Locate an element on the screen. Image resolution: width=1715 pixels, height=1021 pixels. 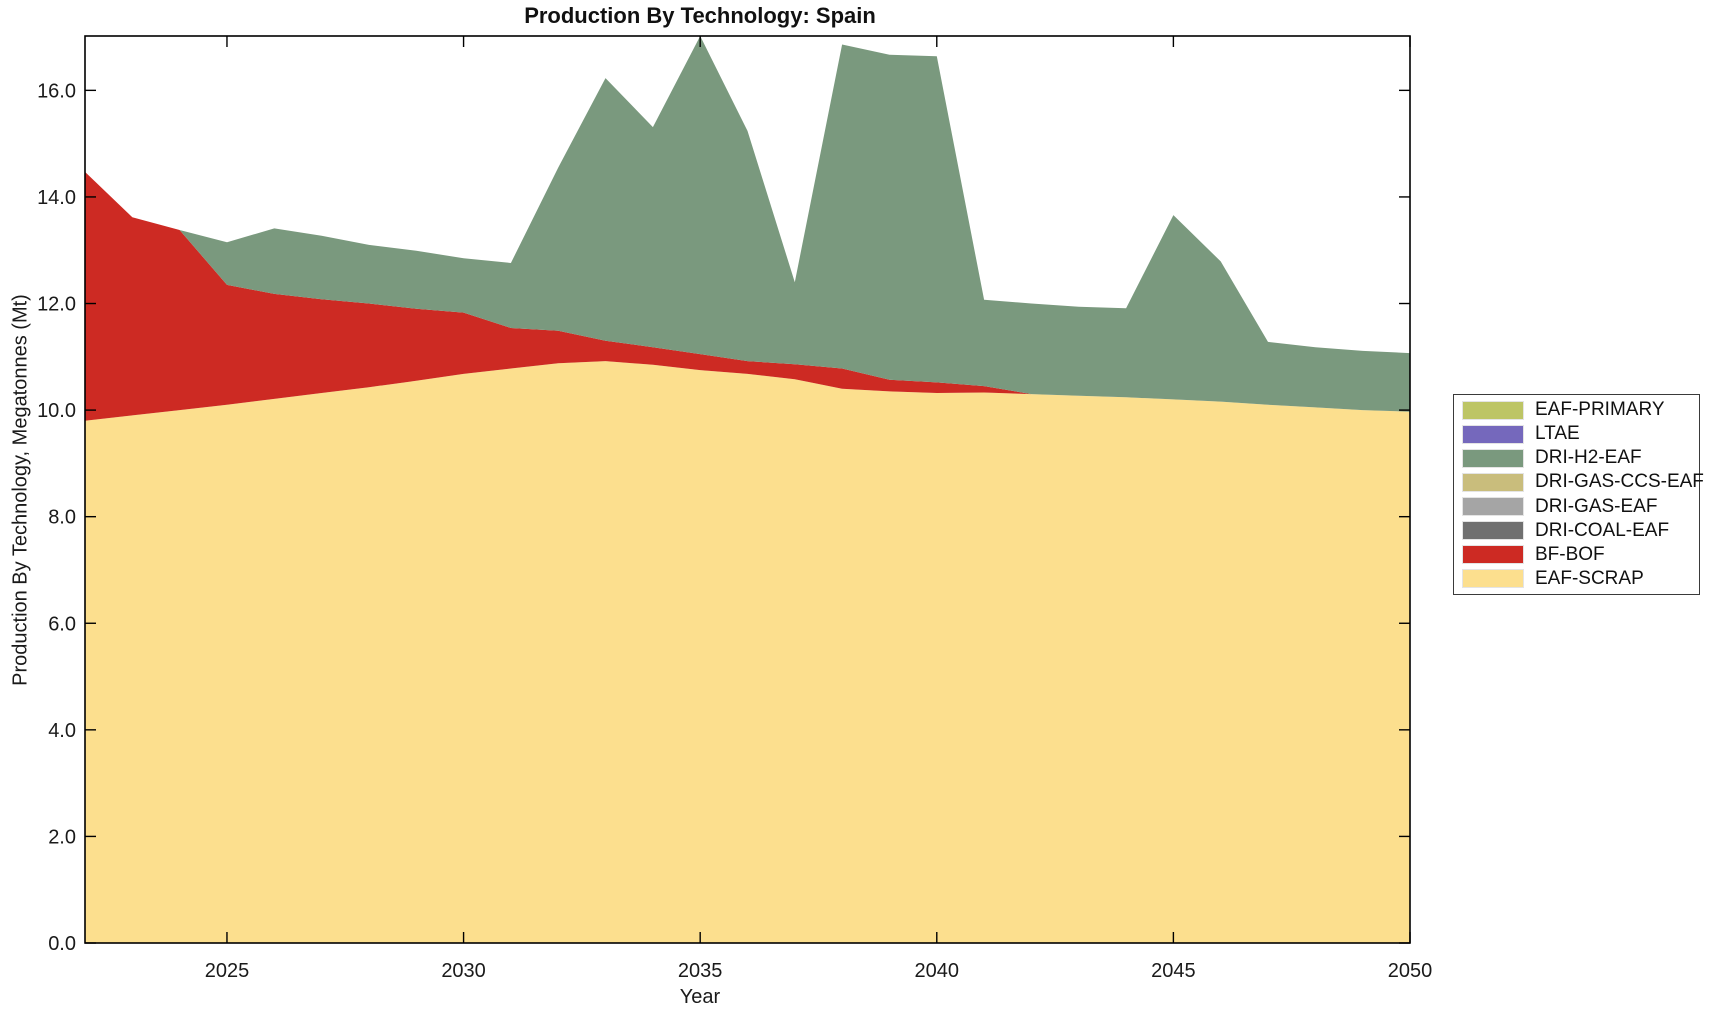
legend-label: EAF-PRIMARY is located at coordinates (1600, 410).